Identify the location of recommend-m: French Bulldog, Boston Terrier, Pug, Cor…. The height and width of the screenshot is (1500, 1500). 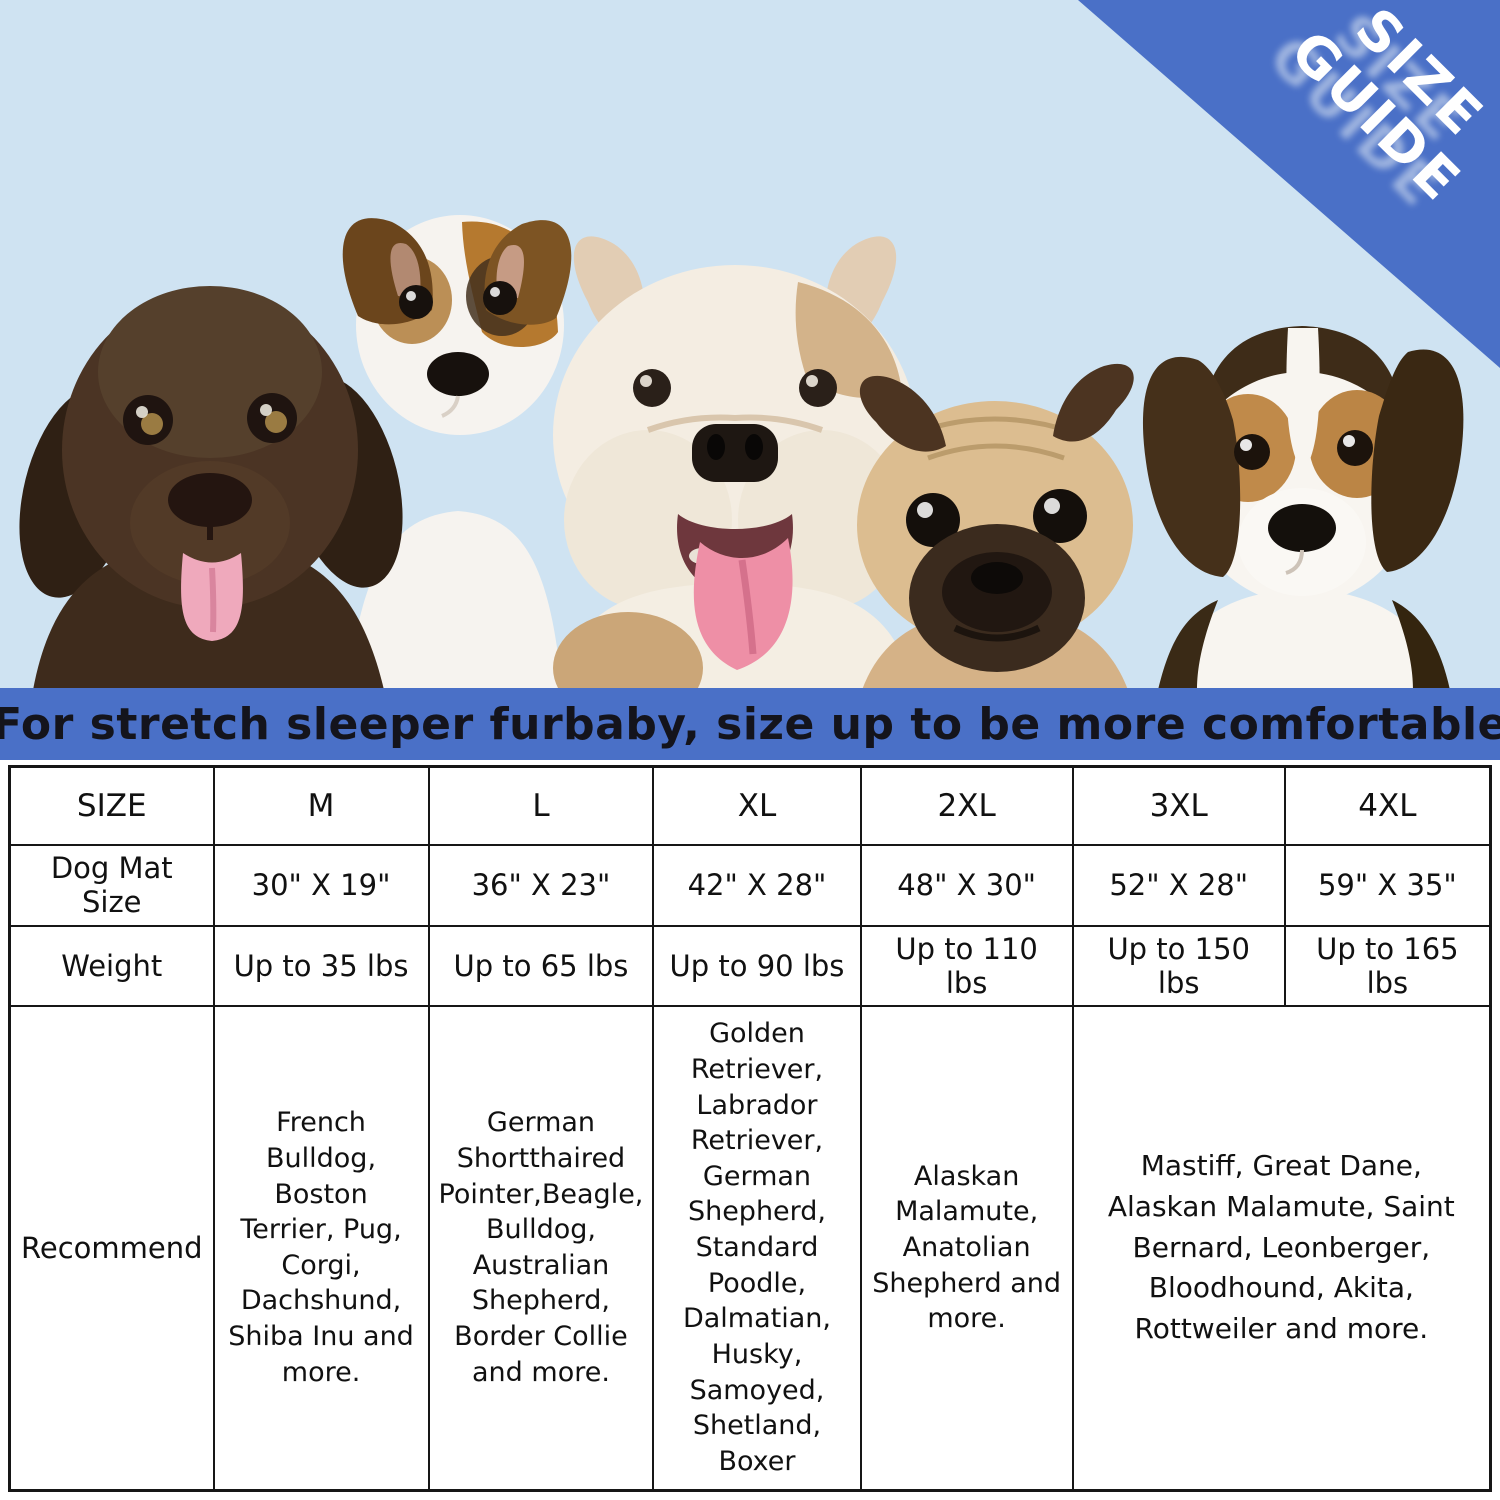
(321, 1247).